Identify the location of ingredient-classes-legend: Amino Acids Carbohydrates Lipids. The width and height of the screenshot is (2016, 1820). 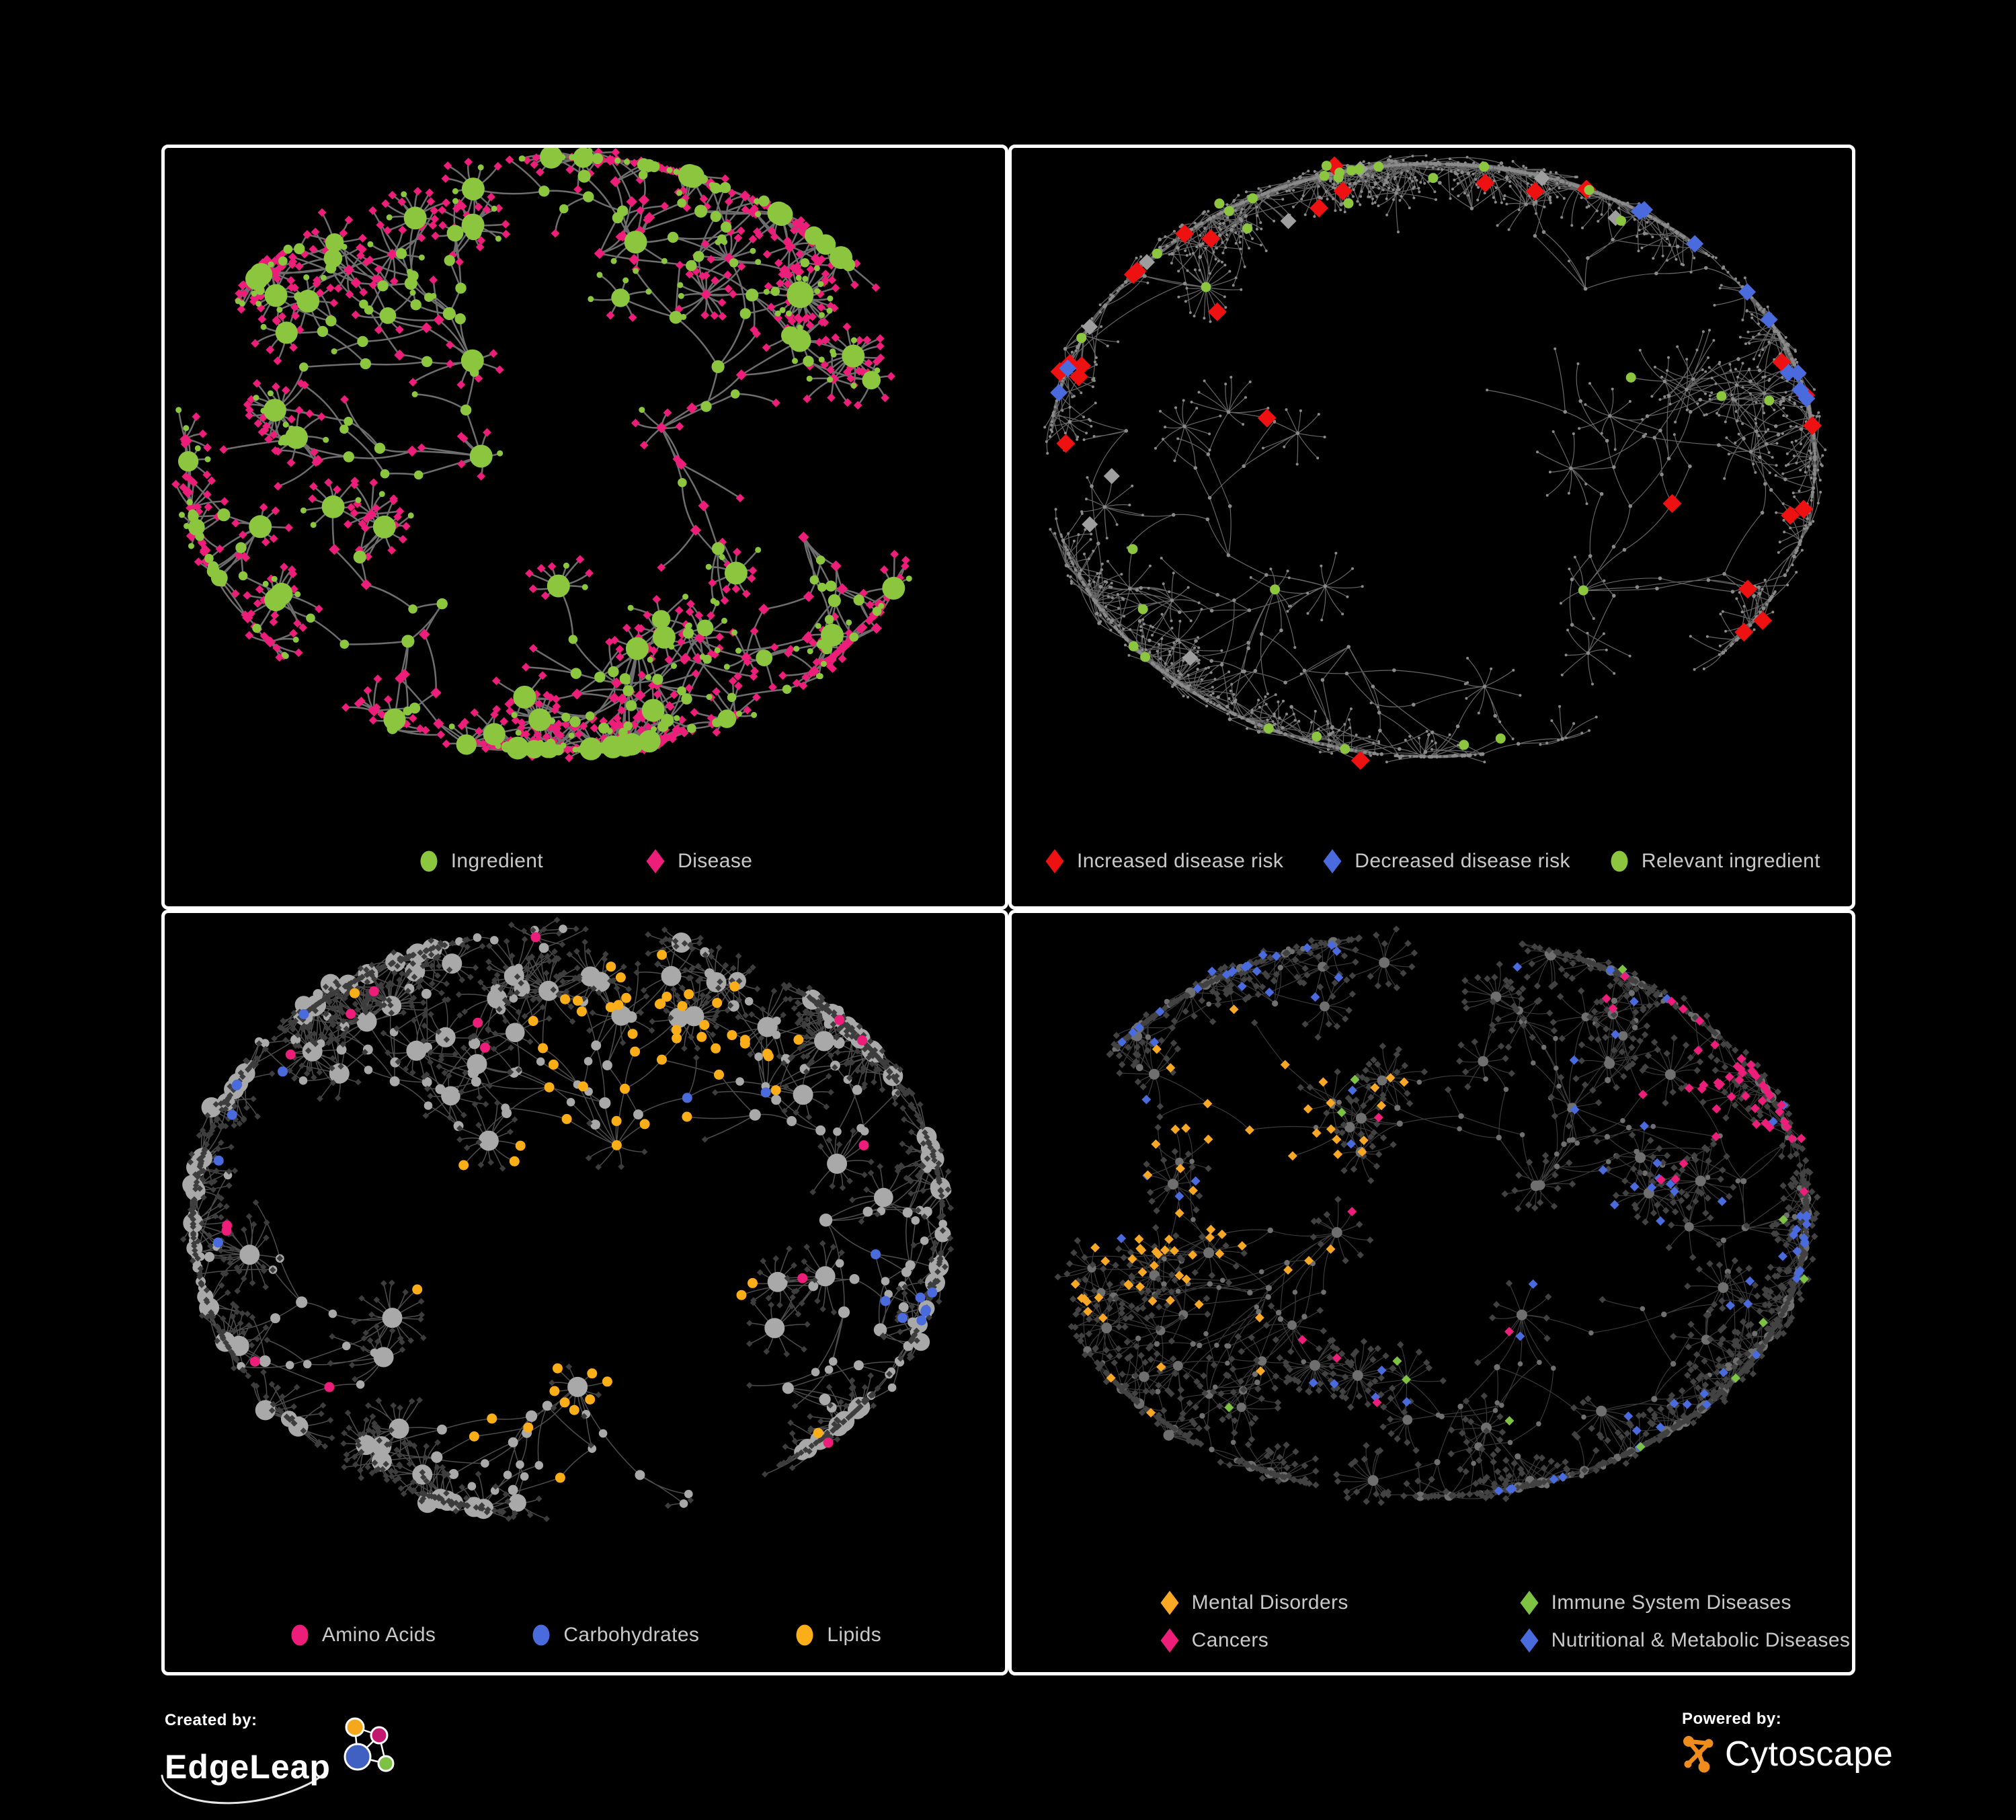
(585, 1635).